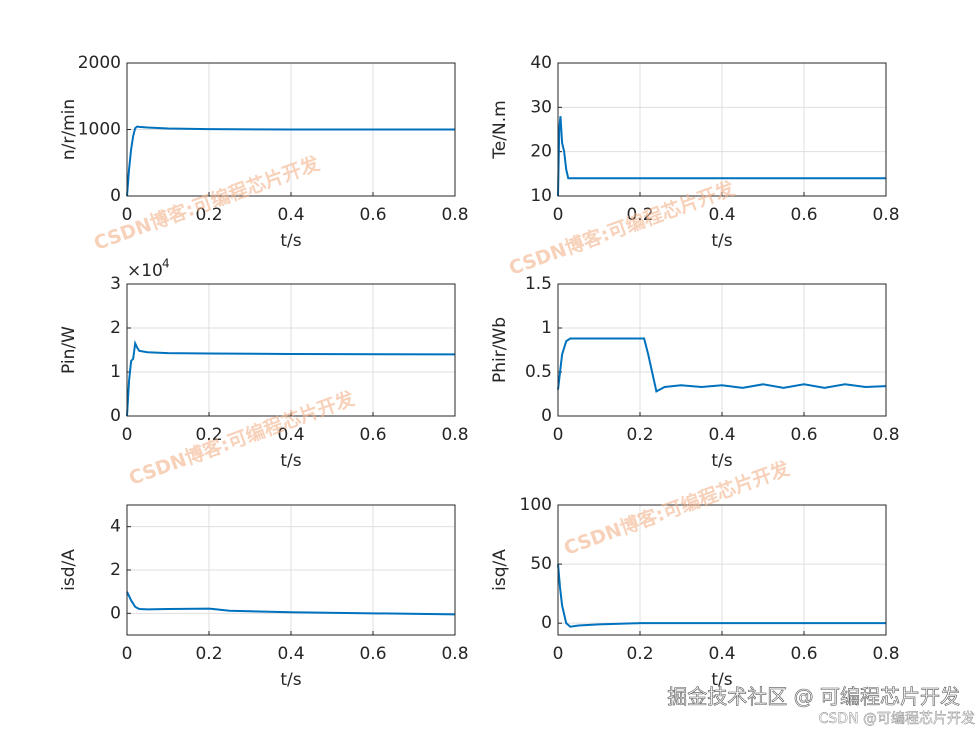  What do you see at coordinates (500, 350) in the screenshot?
I see `y-axis-label: Phir/Wb` at bounding box center [500, 350].